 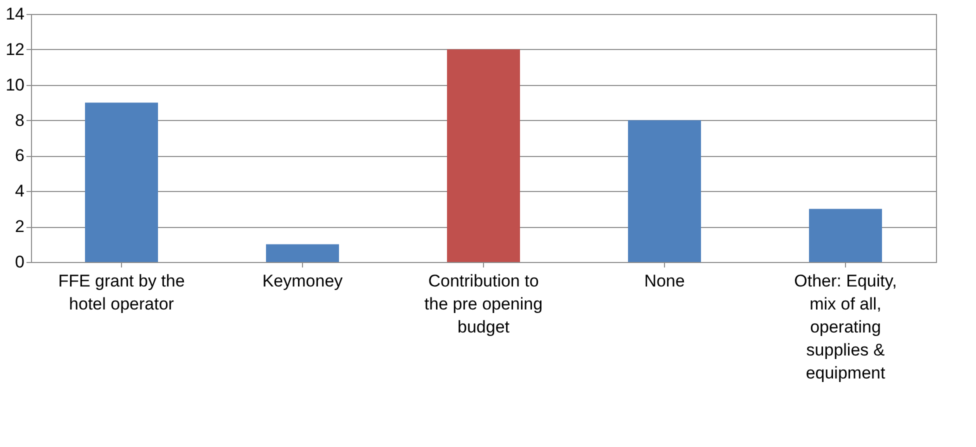 What do you see at coordinates (19, 156) in the screenshot?
I see `y-tick-label: 6` at bounding box center [19, 156].